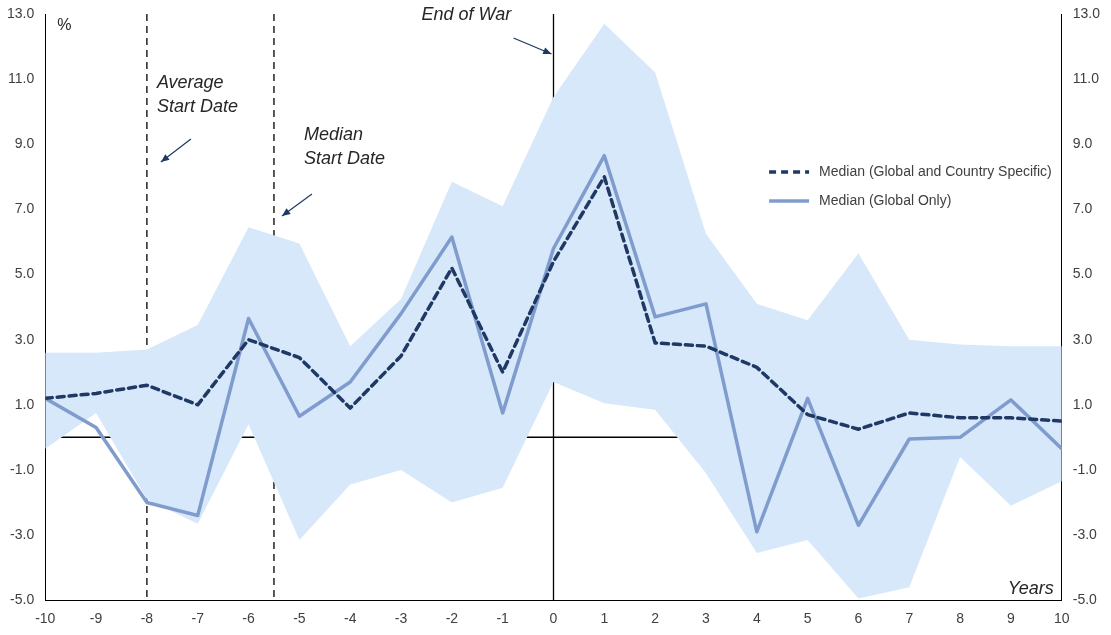 This screenshot has width=1111, height=635. I want to click on x-tick-label: 6, so click(858, 618).